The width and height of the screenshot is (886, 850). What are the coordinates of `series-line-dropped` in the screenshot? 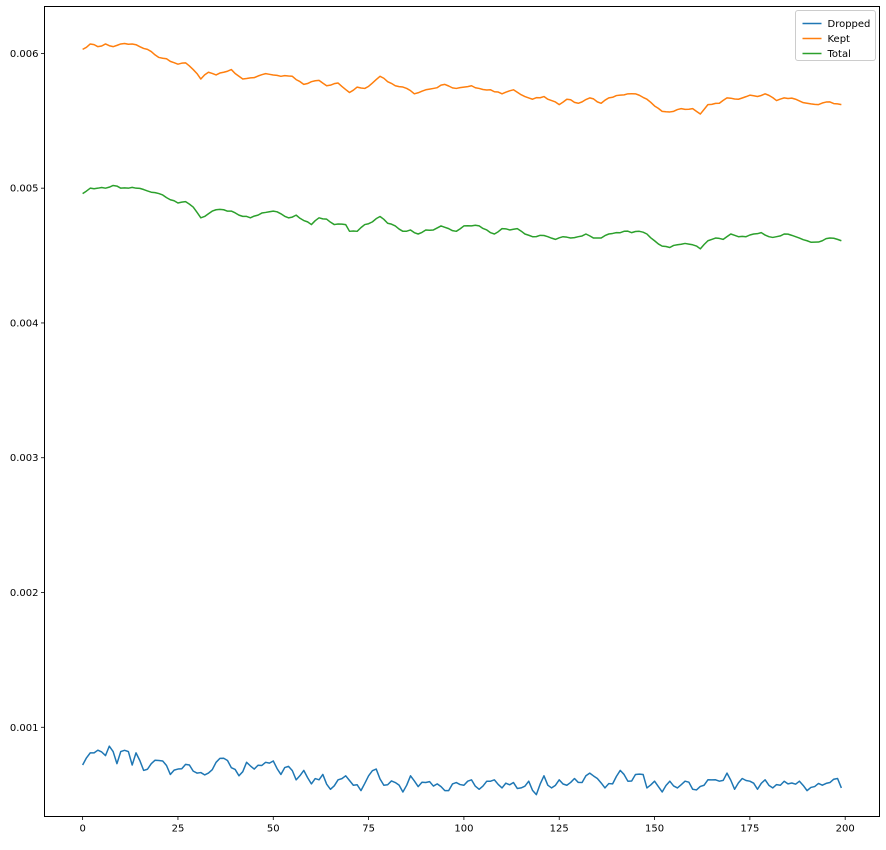 It's located at (462, 770).